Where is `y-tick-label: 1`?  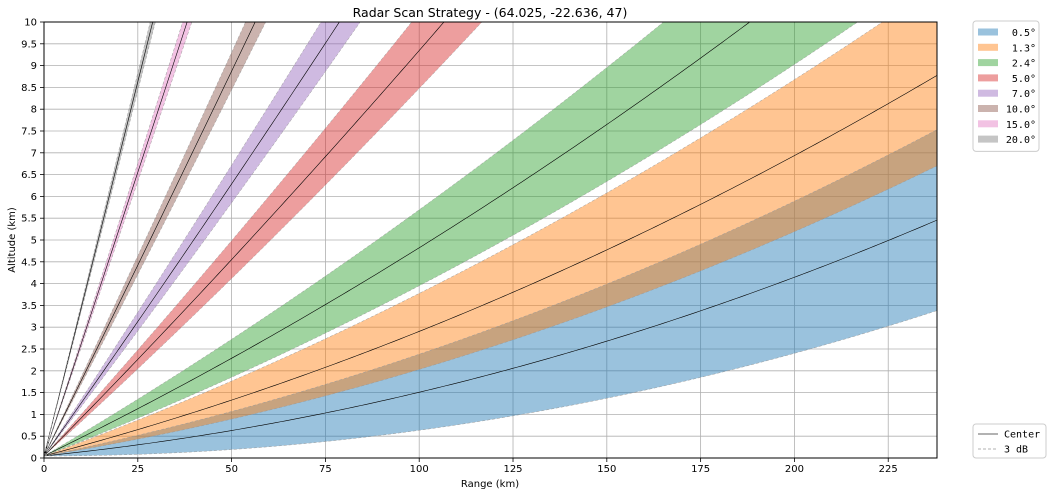 y-tick-label: 1 is located at coordinates (34, 415).